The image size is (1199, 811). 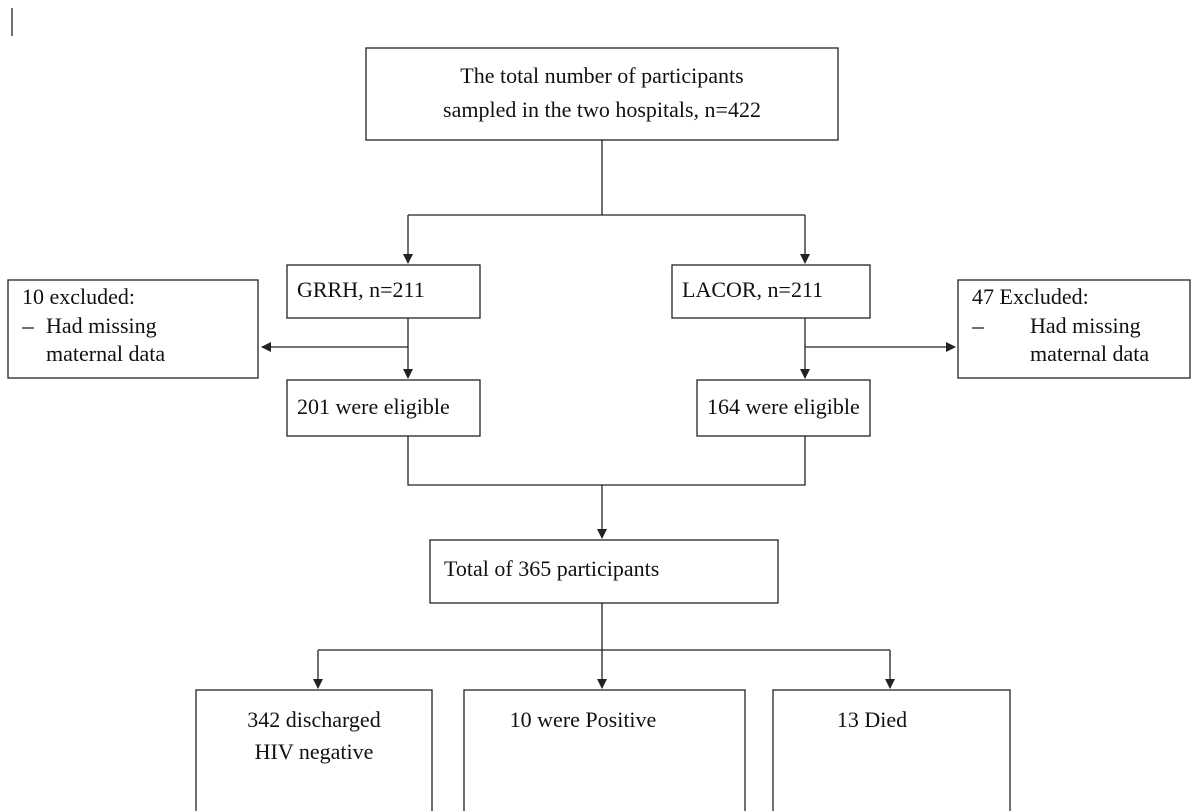 I want to click on exclusion-heading: 47 Excluded:, so click(x=1030, y=296).